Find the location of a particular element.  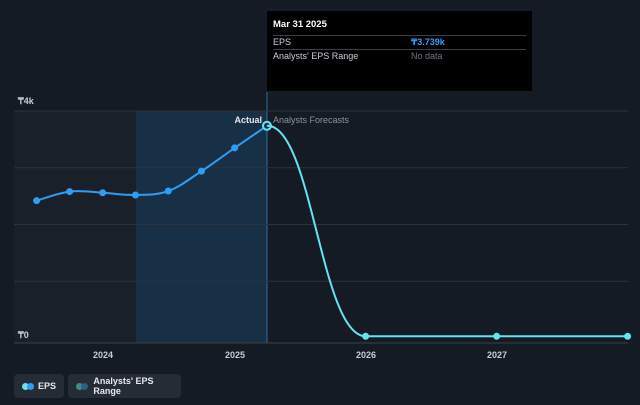

legend-item-eps: EPS is located at coordinates (39, 386).